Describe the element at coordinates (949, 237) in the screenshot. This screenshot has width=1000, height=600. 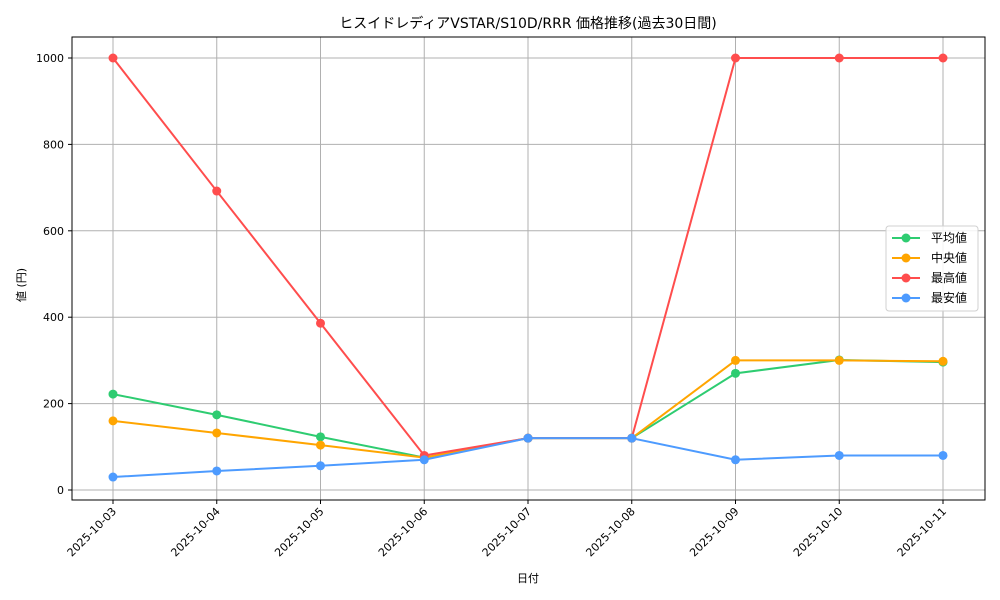
I see `legend-label: 平均値` at that location.